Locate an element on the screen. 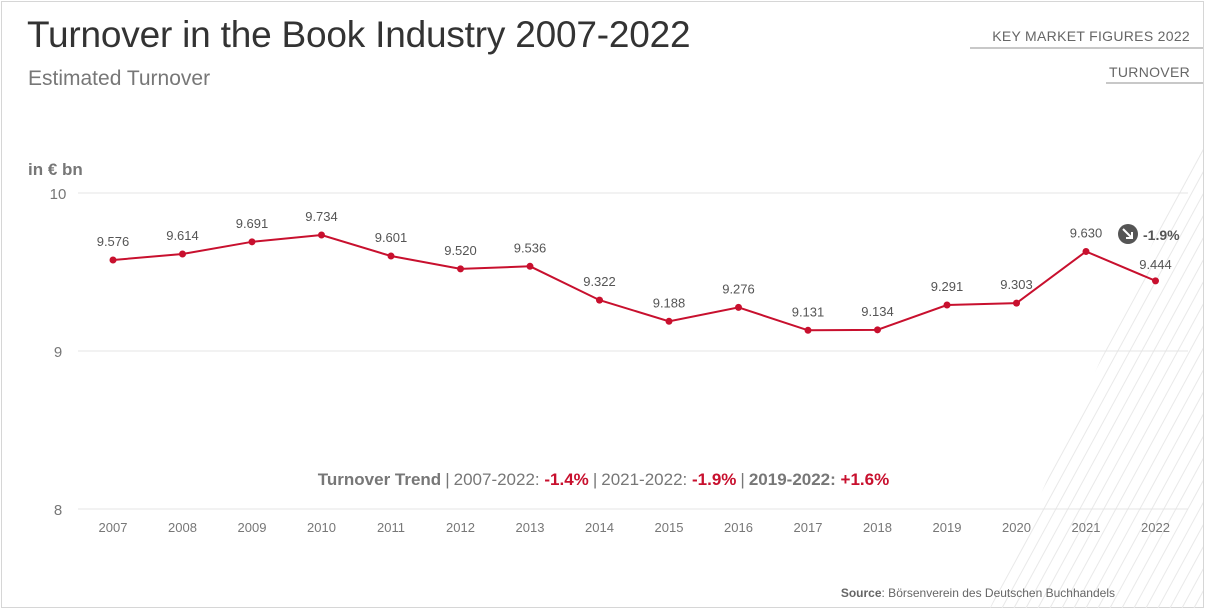 Image resolution: width=1207 pixels, height=611 pixels. x-tick-label: 2010 is located at coordinates (321, 527).